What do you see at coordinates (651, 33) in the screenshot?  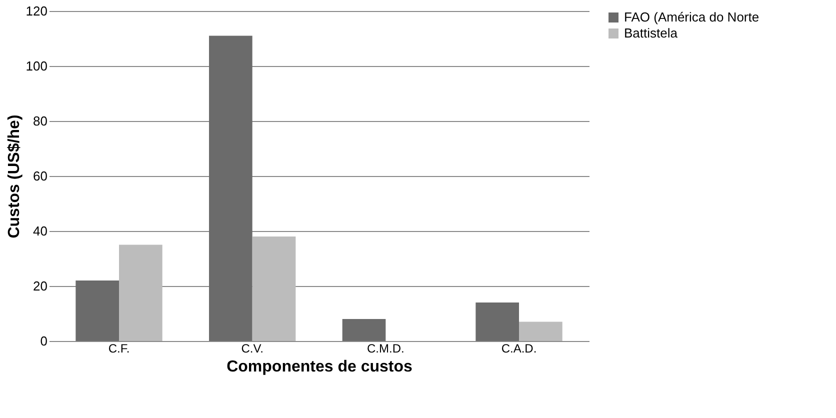 I see `legend-label: Battistela` at bounding box center [651, 33].